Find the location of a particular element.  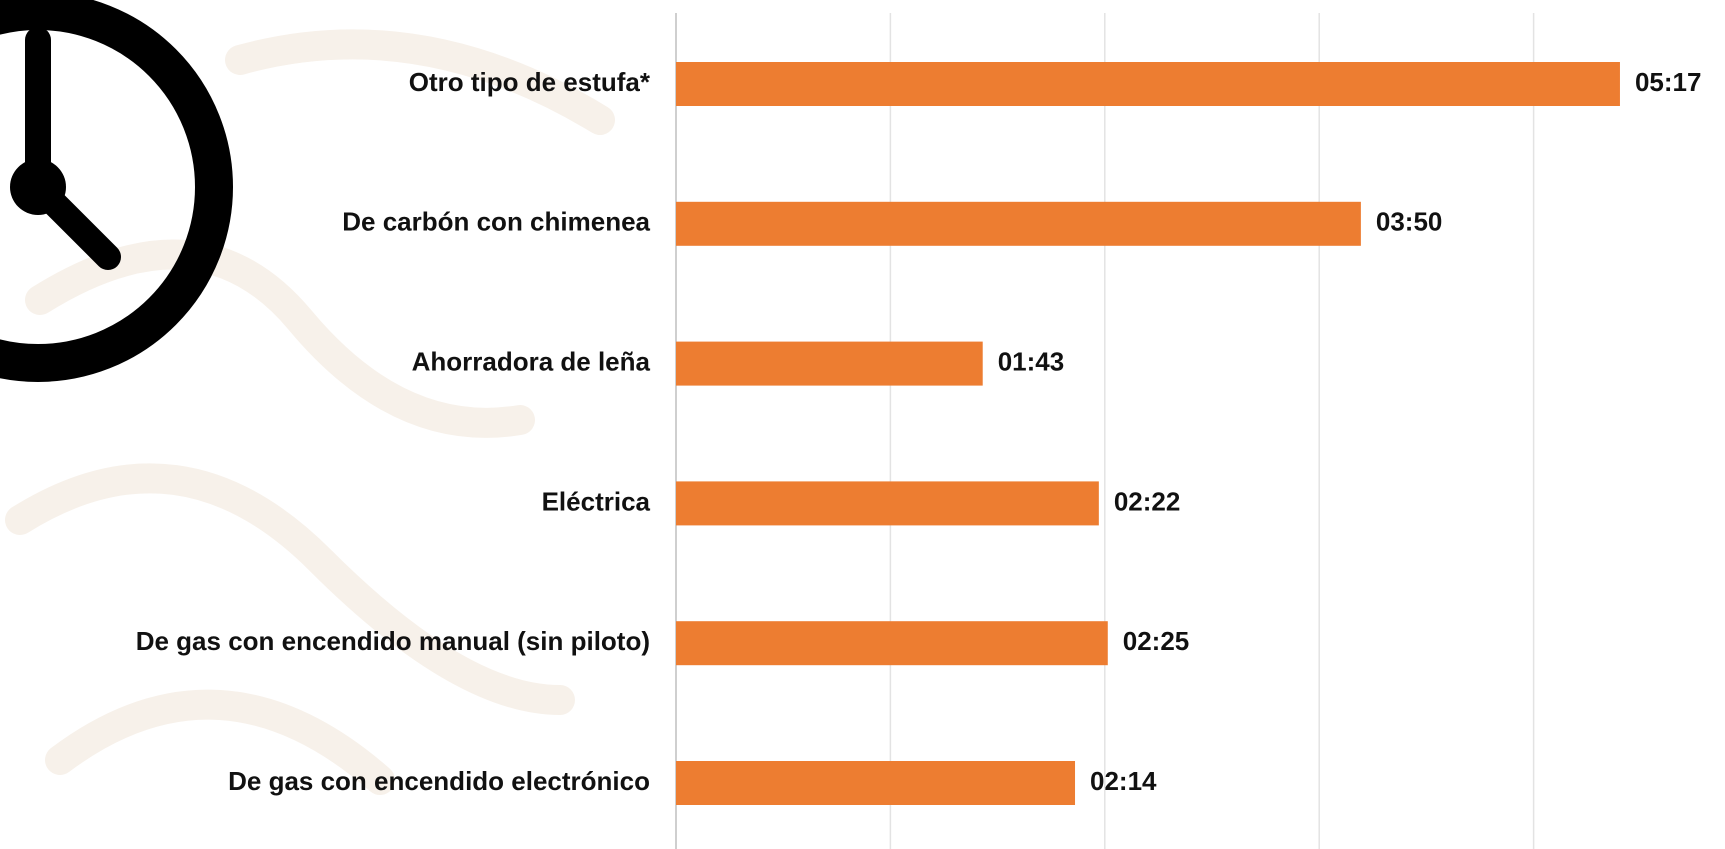

data-label: 02:22 is located at coordinates (1147, 501).